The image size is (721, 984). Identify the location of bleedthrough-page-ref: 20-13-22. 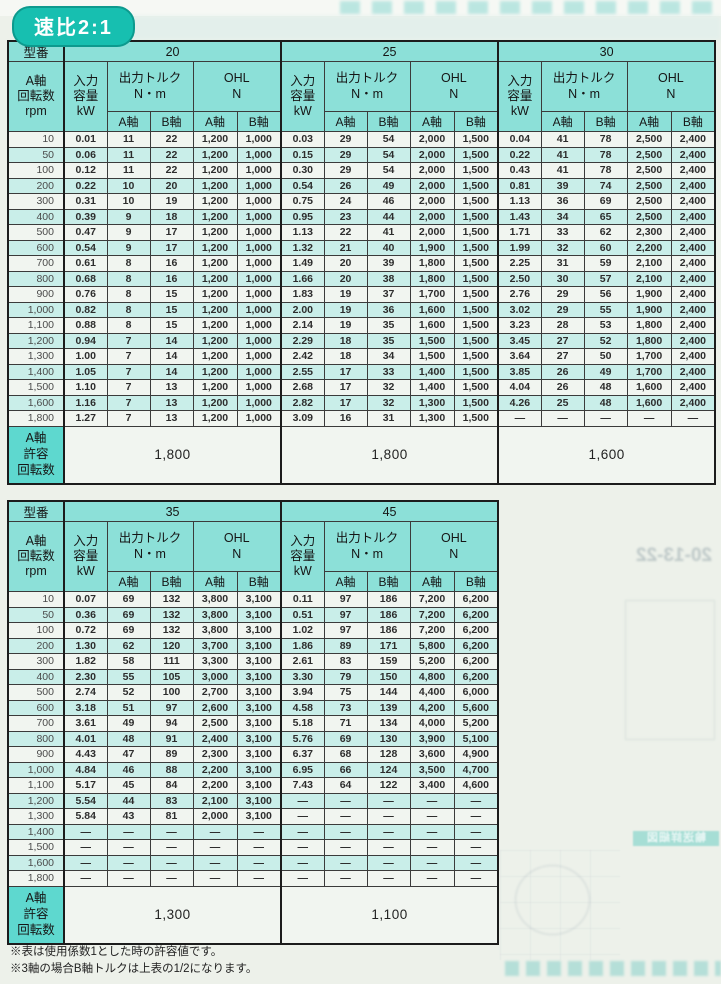
(674, 555).